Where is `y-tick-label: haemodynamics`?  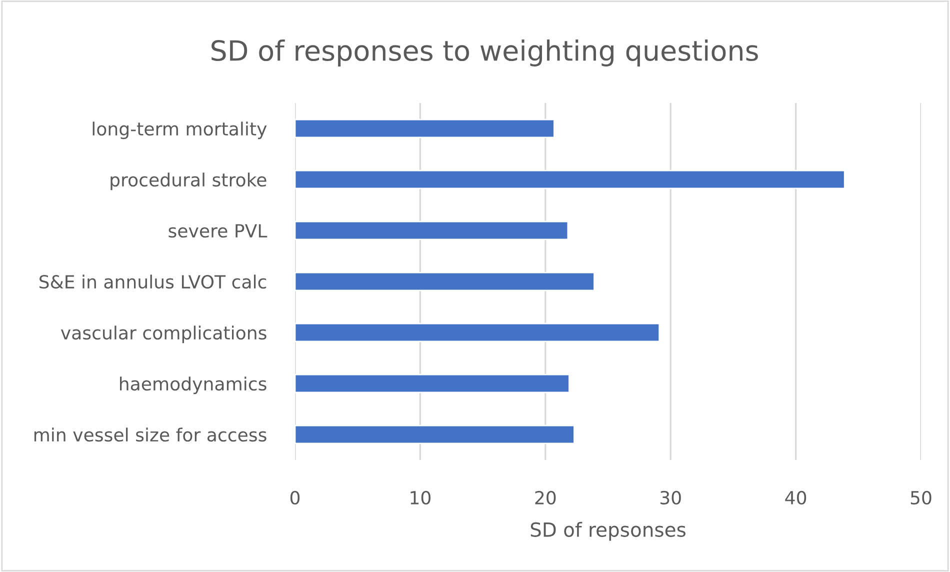
y-tick-label: haemodynamics is located at coordinates (193, 385).